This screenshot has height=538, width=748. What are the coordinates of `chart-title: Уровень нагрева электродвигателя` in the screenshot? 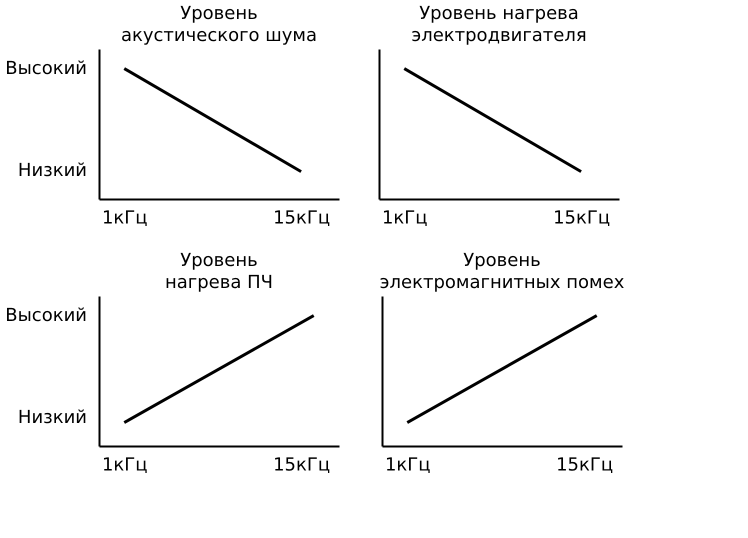 It's located at (499, 24).